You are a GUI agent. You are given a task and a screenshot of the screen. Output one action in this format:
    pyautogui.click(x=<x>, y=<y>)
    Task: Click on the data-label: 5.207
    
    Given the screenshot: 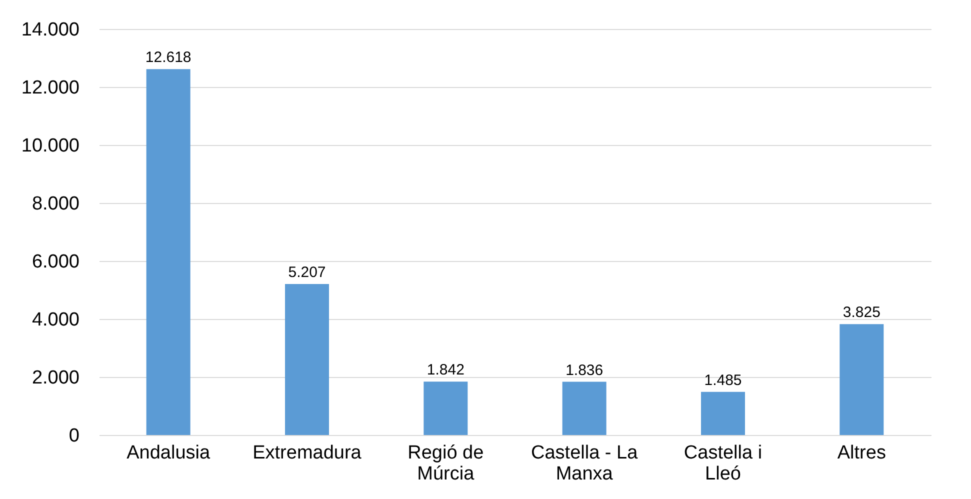 What is the action you would take?
    pyautogui.click(x=307, y=272)
    